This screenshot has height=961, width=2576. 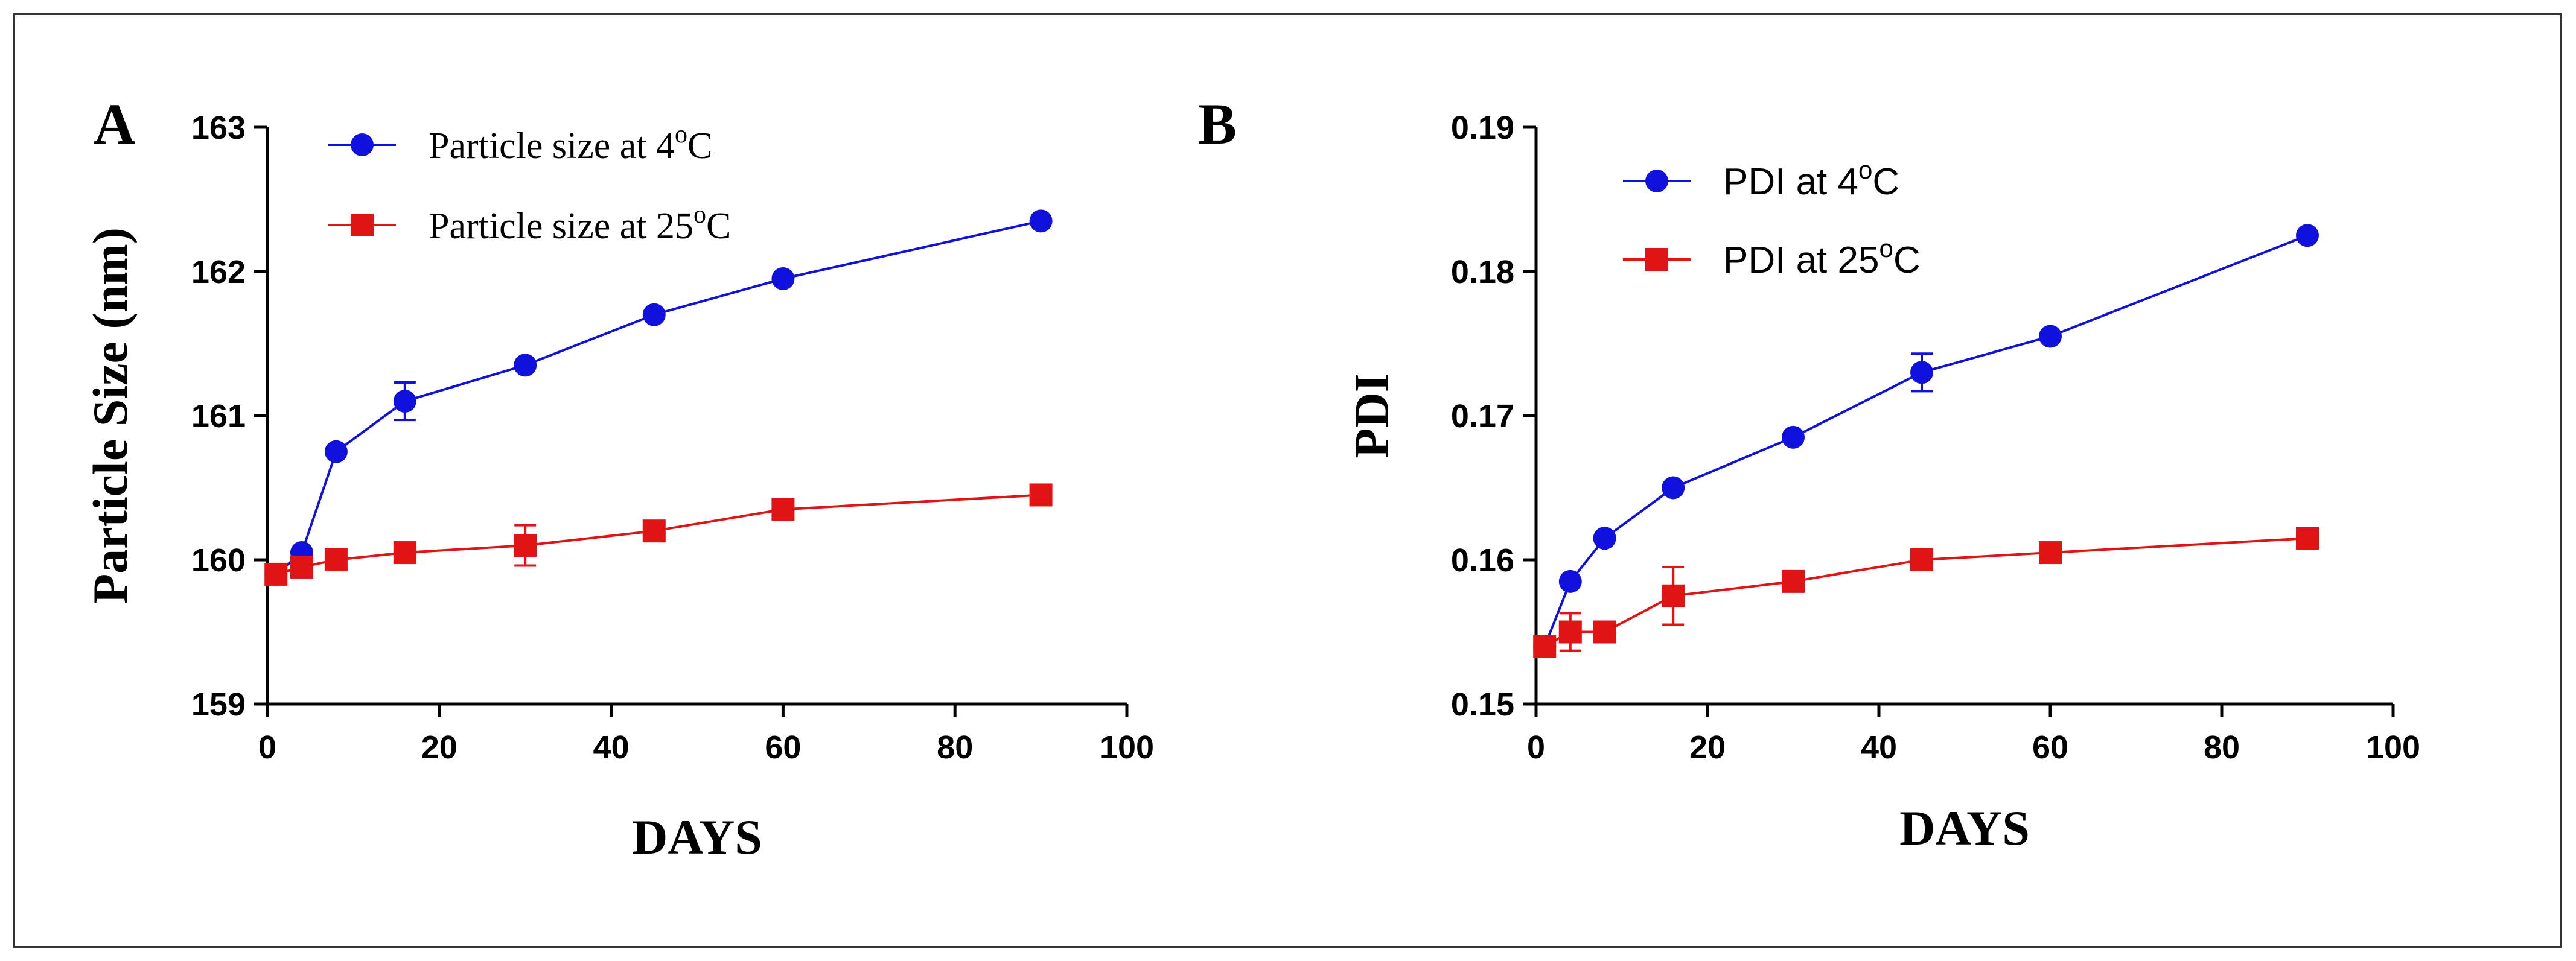 What do you see at coordinates (580, 224) in the screenshot?
I see `legend-label: Particle size at 25oC` at bounding box center [580, 224].